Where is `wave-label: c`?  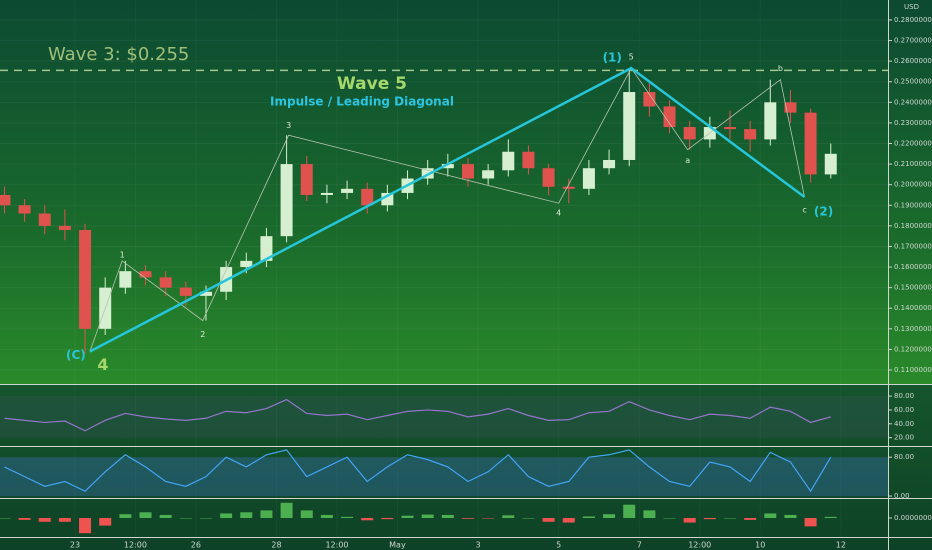
wave-label: c is located at coordinates (804, 210).